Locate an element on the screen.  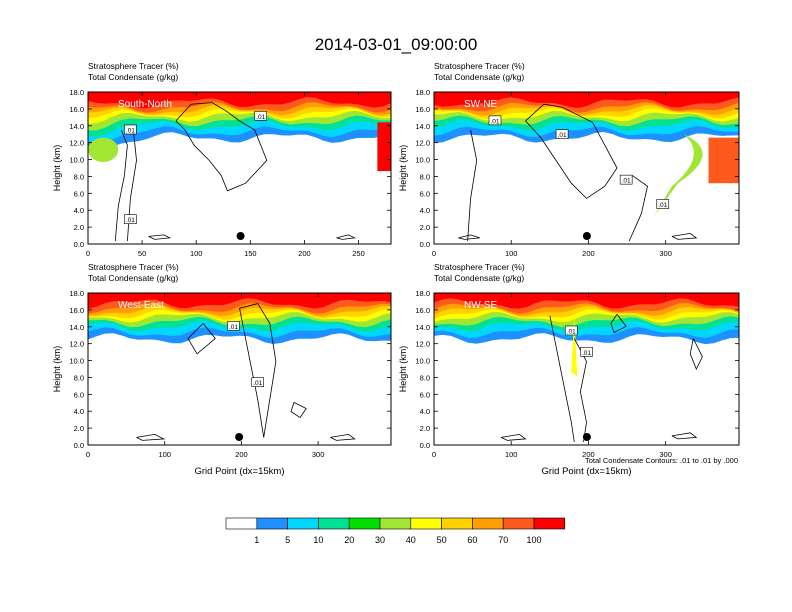
x-tick-label: 50 is located at coordinates (142, 253).